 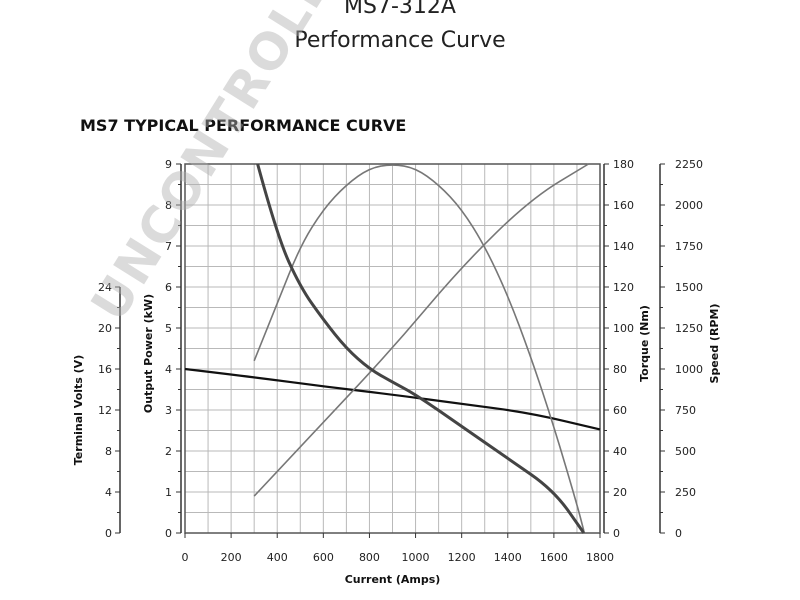 What do you see at coordinates (623, 205) in the screenshot?
I see `torque-tick-label: 160` at bounding box center [623, 205].